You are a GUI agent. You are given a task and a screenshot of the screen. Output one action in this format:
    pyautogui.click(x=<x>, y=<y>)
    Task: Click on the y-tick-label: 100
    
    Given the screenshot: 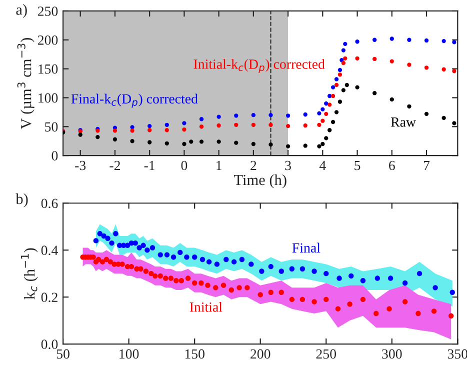 What is the action you would take?
    pyautogui.click(x=48, y=98)
    